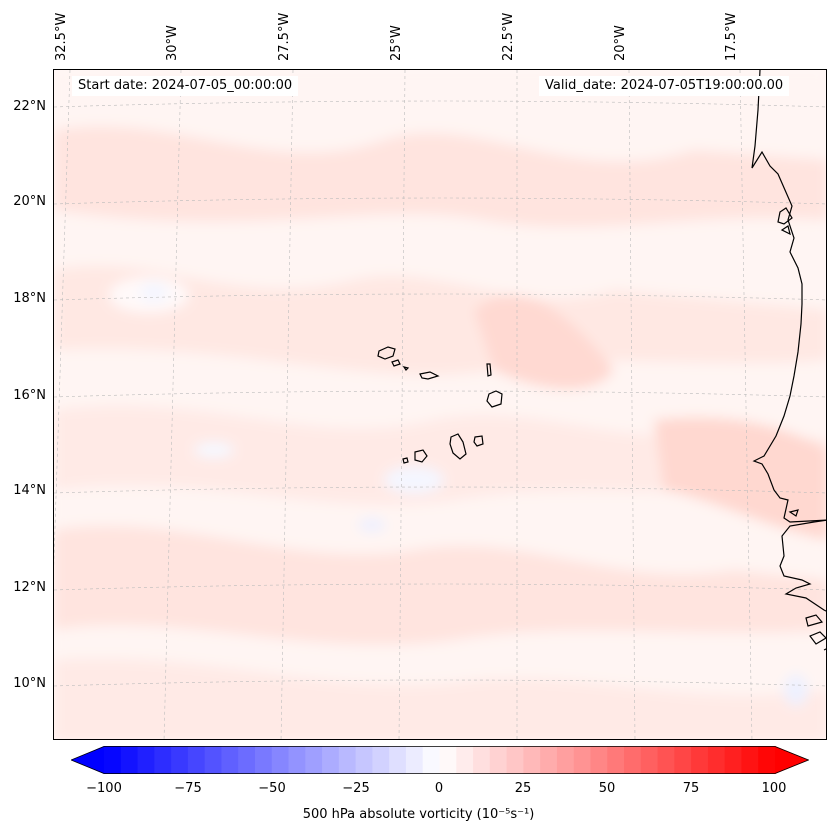  What do you see at coordinates (788, 360) in the screenshot?
I see `west-africa-coastline` at bounding box center [788, 360].